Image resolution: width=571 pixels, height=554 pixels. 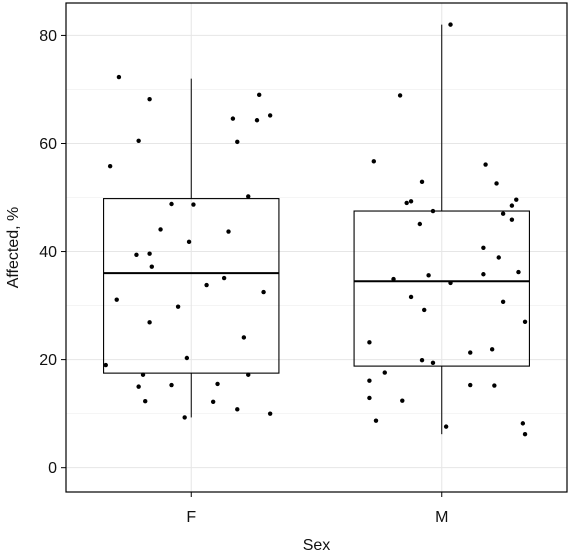 I want to click on y-tick-label: 80, so click(x=48, y=36).